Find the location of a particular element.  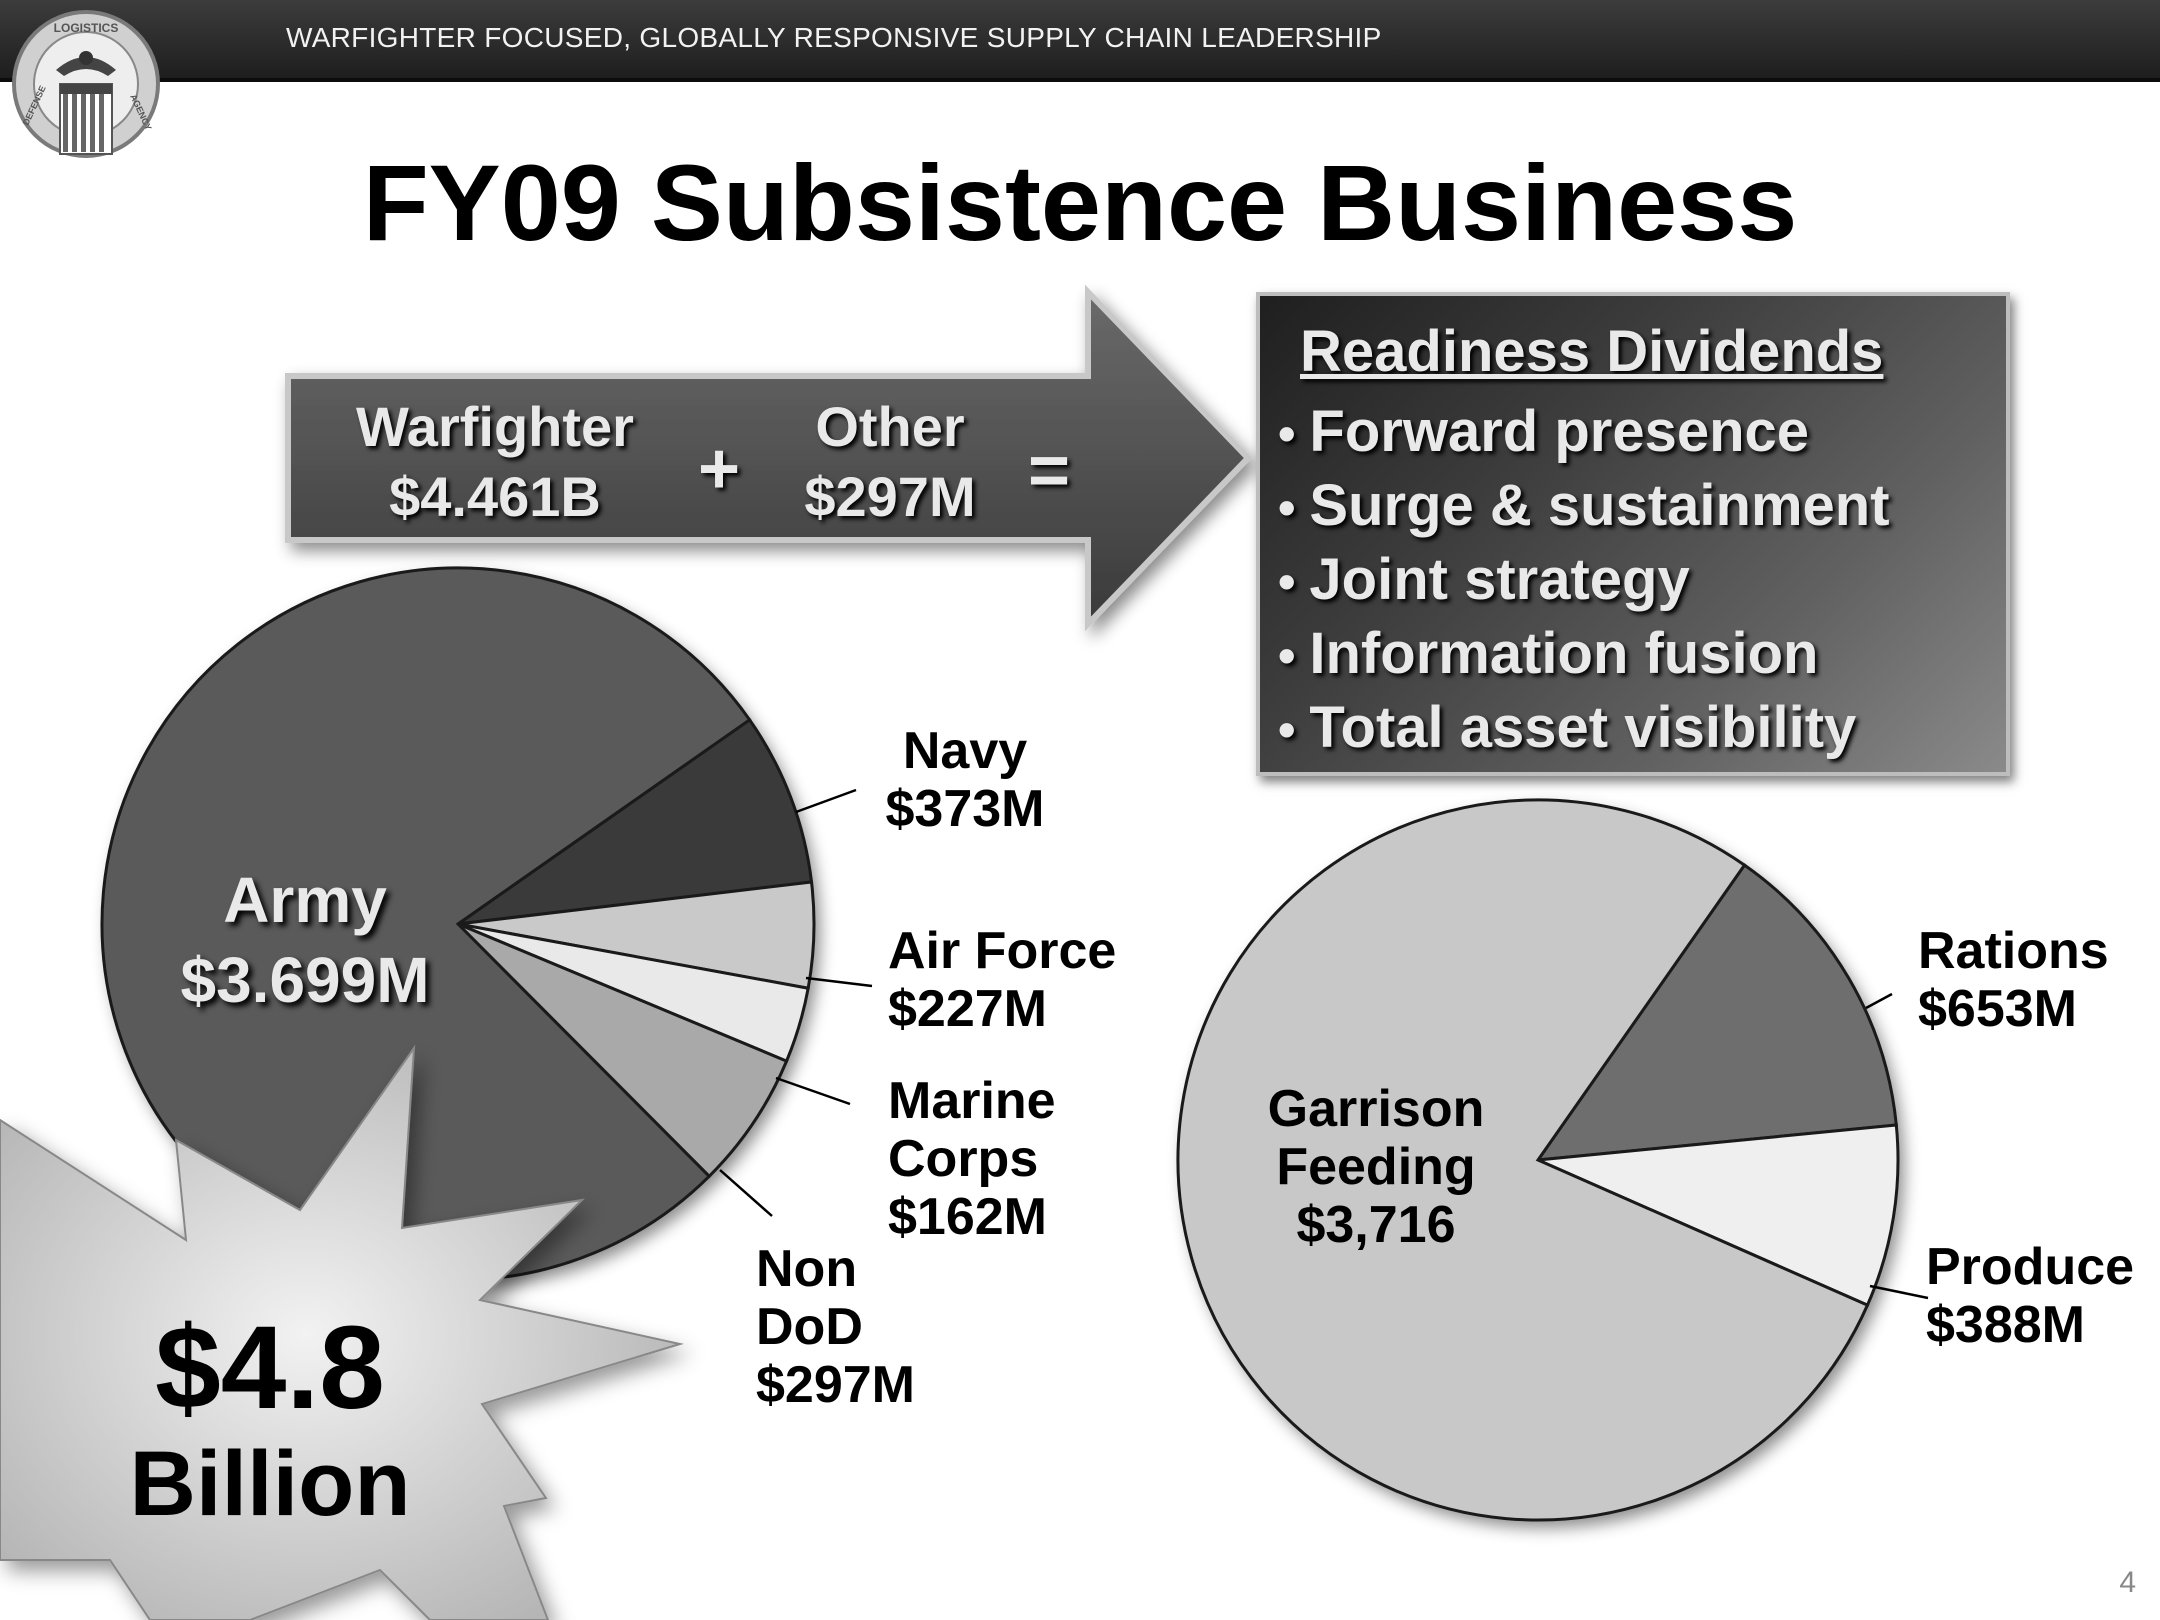

warfighter-name: Warfighter is located at coordinates (495, 426).